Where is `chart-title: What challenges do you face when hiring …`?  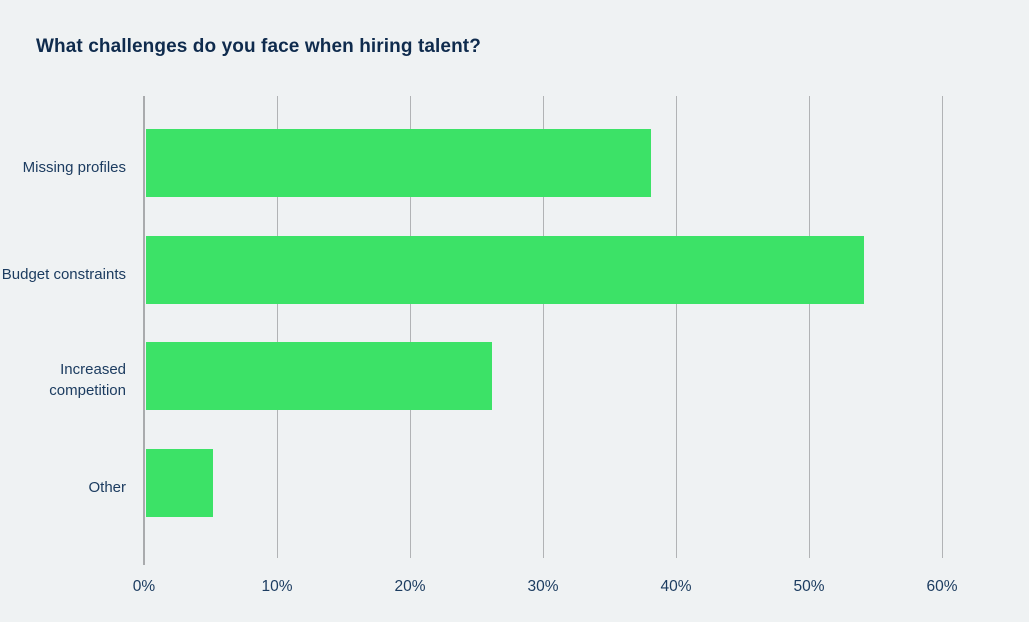 chart-title: What challenges do you face when hiring … is located at coordinates (258, 46).